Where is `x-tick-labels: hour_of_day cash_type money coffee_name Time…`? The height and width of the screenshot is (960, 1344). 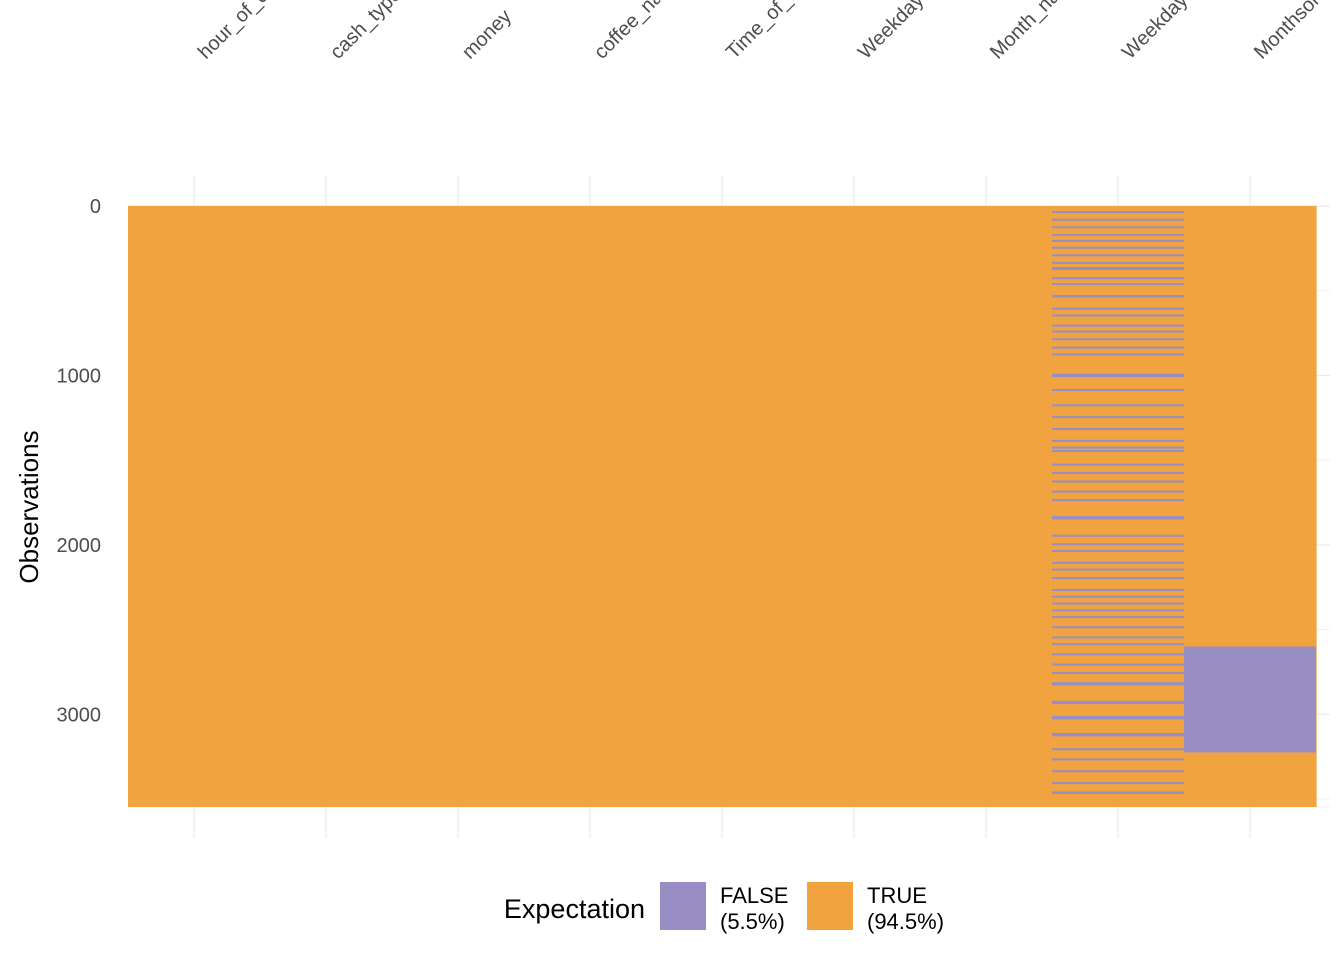
x-tick-labels: hour_of_day cash_type money coffee_name Time… is located at coordinates (761, 32).